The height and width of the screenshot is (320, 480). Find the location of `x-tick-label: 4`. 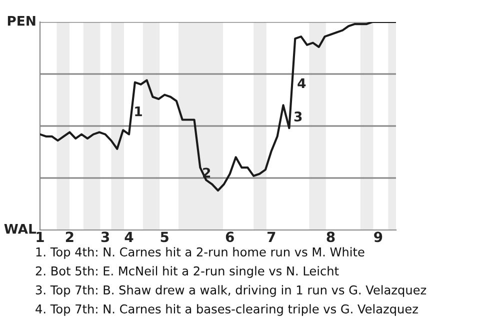

x-tick-label: 4 is located at coordinates (129, 237).